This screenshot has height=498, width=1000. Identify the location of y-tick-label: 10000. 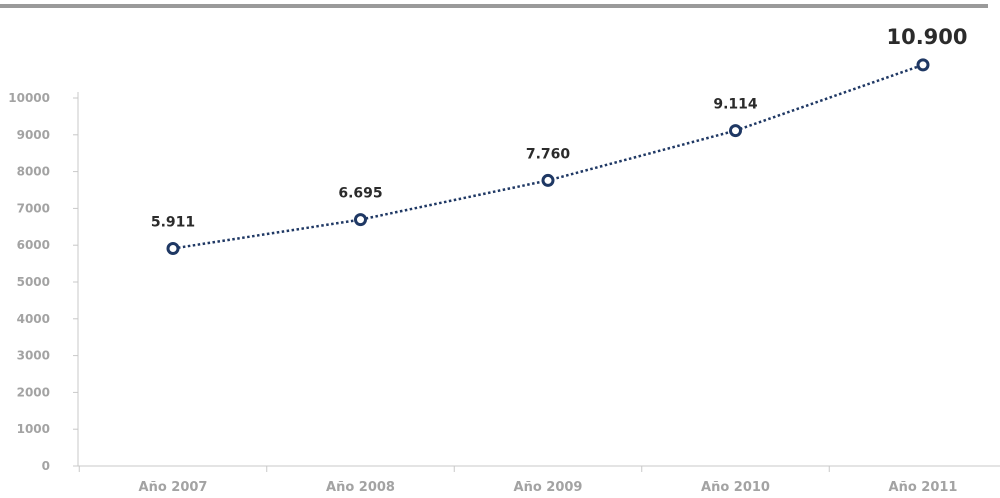
(29, 98).